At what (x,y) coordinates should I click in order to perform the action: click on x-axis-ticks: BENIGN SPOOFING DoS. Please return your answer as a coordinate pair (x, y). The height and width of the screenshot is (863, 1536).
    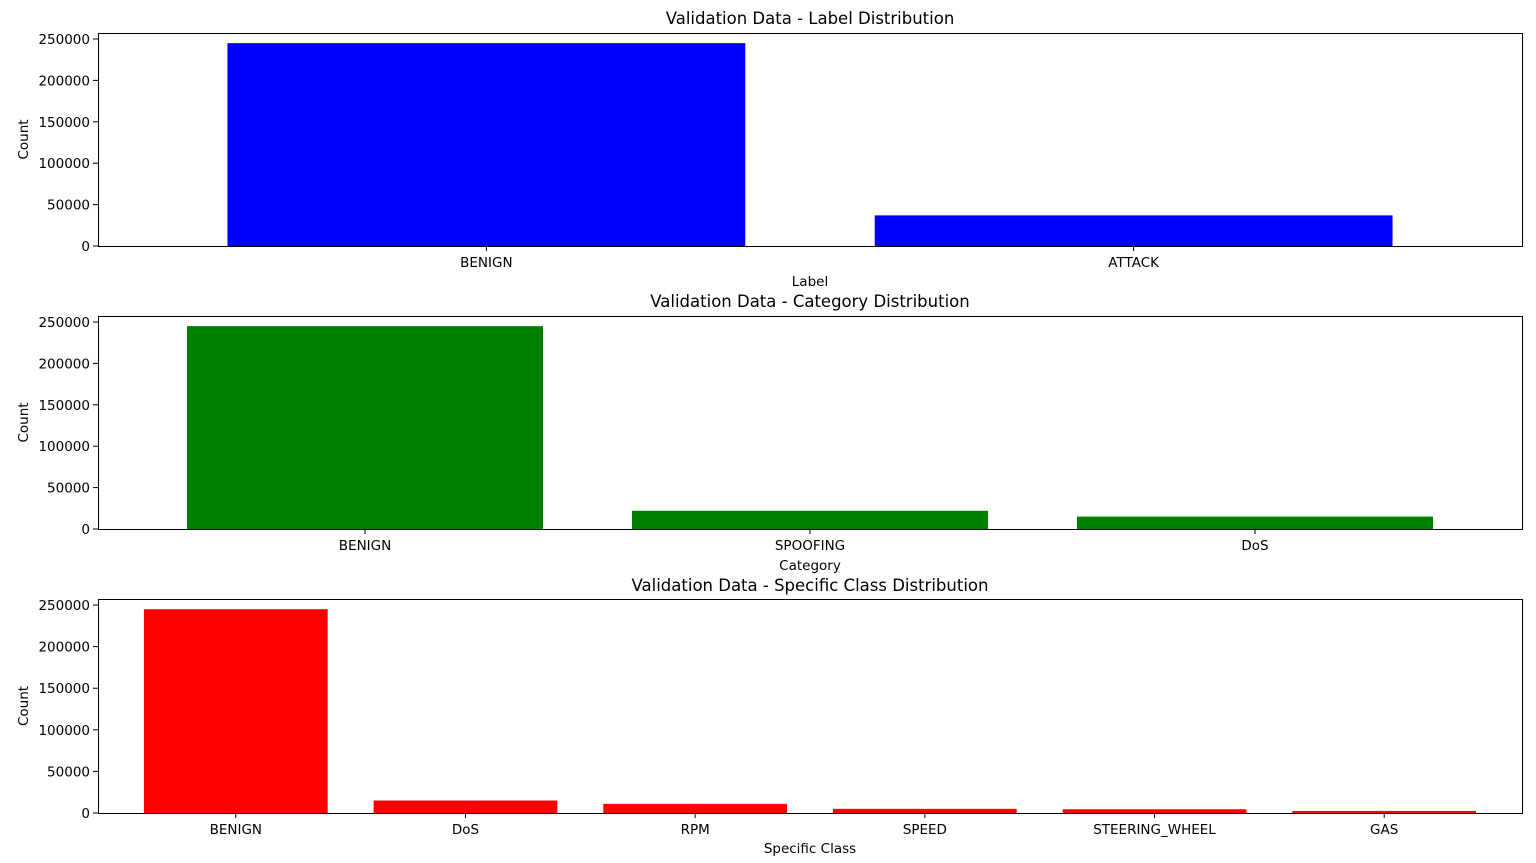
    Looking at the image, I should click on (804, 541).